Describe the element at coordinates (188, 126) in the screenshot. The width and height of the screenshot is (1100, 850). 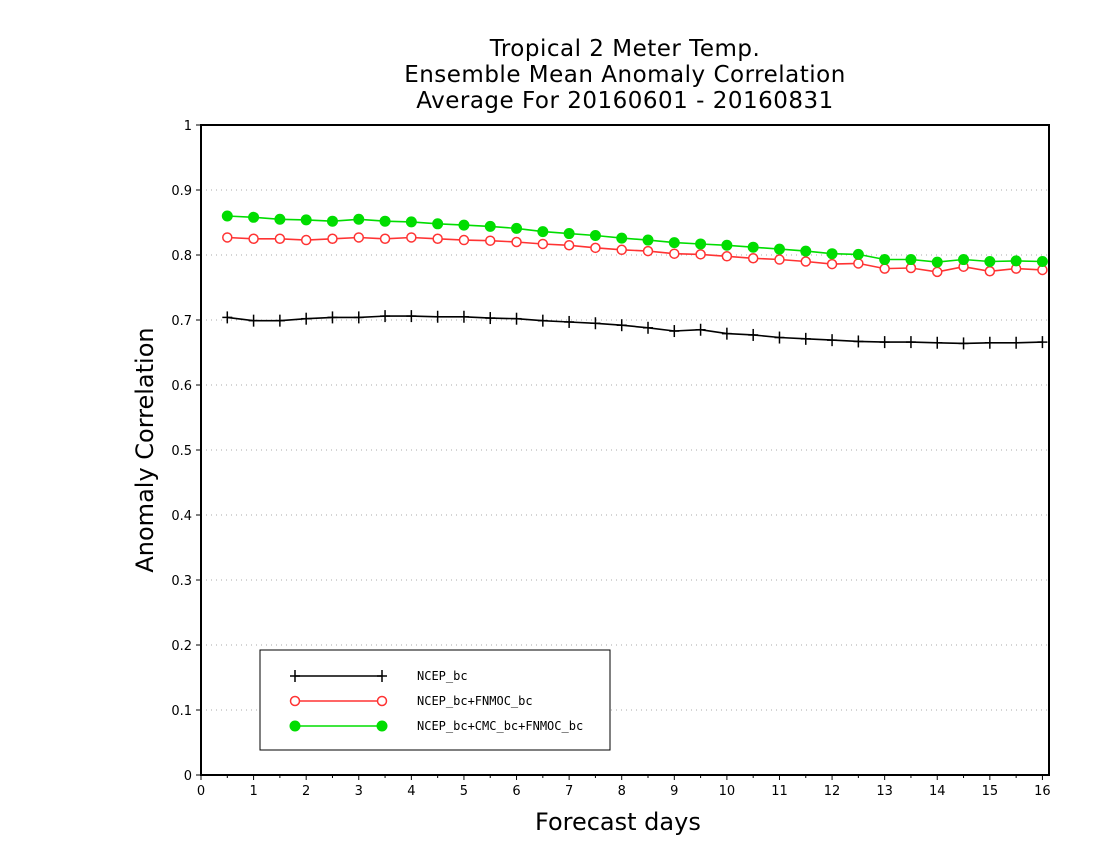
I see `y-tick-label-10: 1` at that location.